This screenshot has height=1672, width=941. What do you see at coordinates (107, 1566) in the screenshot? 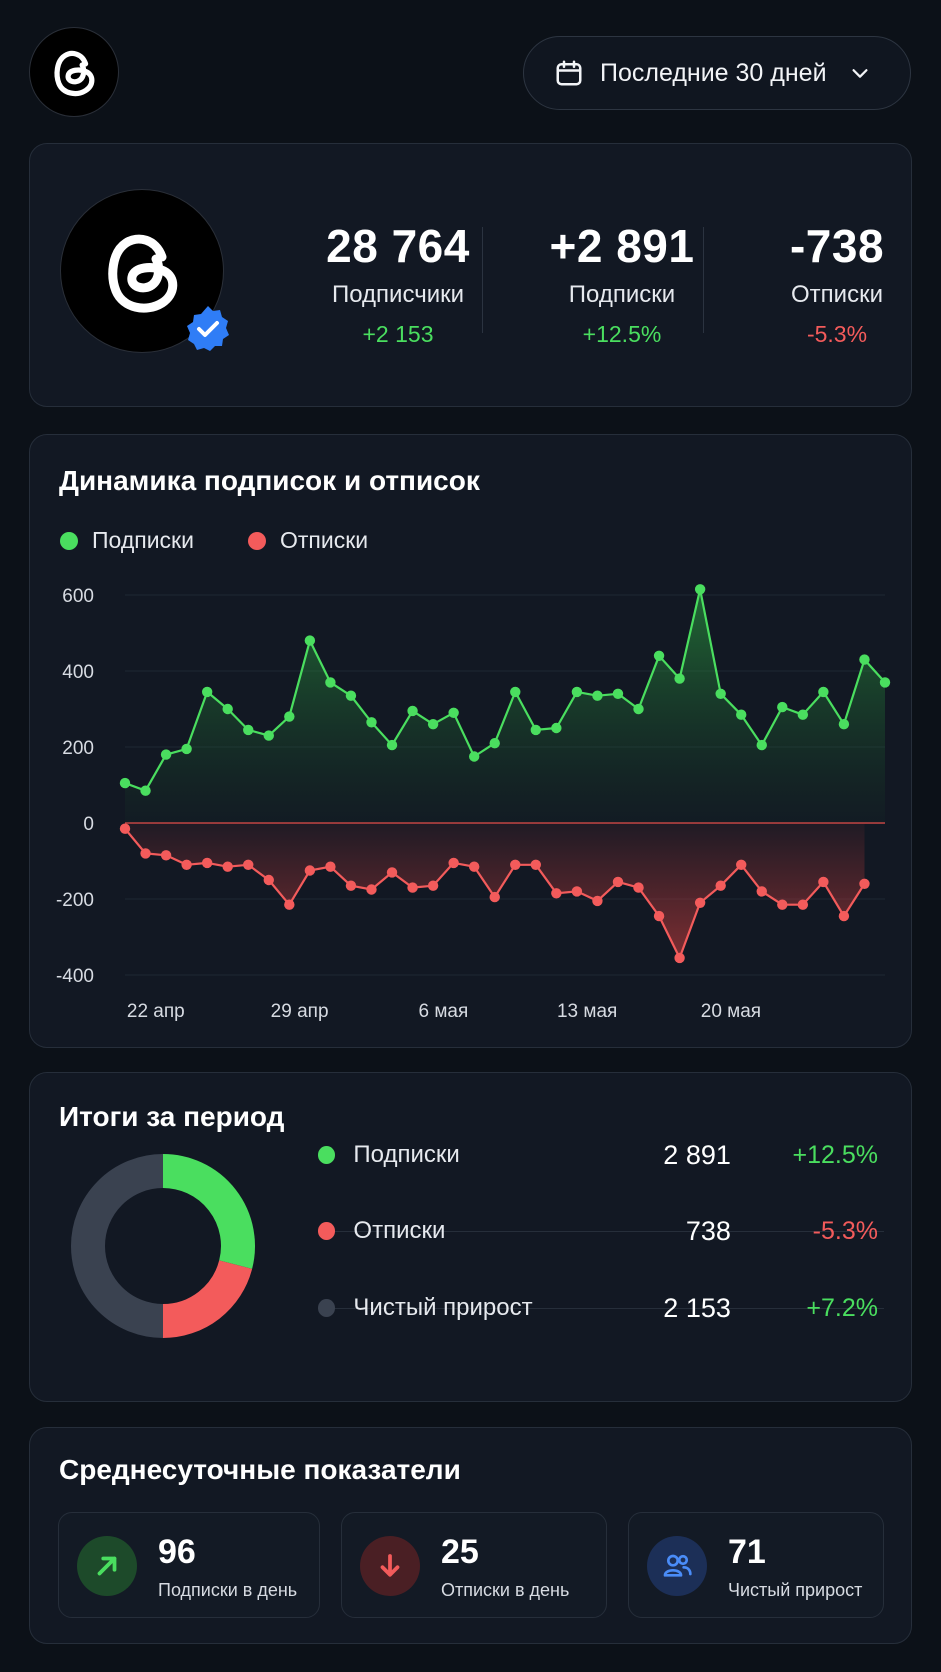
I see `arrow-up-right-icon` at bounding box center [107, 1566].